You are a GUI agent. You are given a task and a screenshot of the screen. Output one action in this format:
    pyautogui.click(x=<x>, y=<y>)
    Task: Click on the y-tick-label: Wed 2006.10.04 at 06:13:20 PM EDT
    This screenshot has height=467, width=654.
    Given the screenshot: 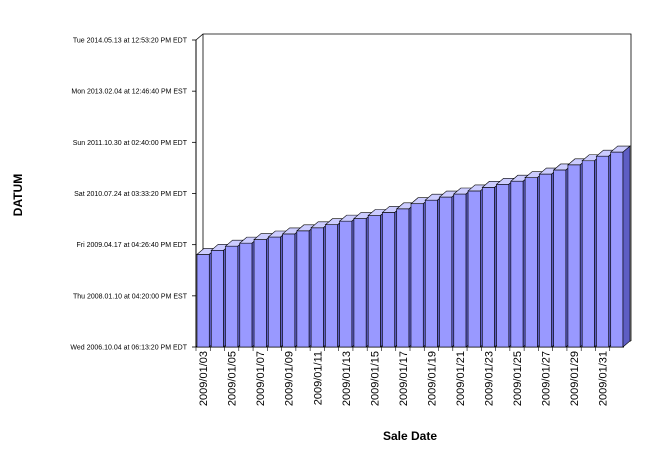 What is the action you would take?
    pyautogui.click(x=128, y=348)
    